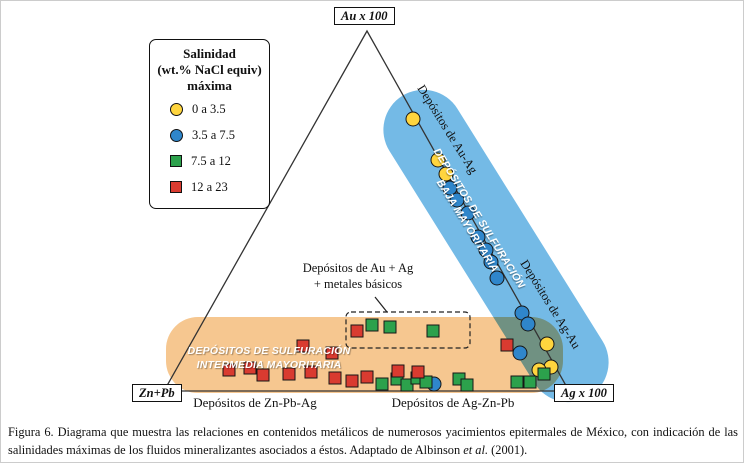 This screenshot has height=463, width=744. What do you see at coordinates (453, 402) in the screenshot?
I see `bottom-label-ag-zn-pb: Depósitos de Ag-Zn-Pb` at bounding box center [453, 402].